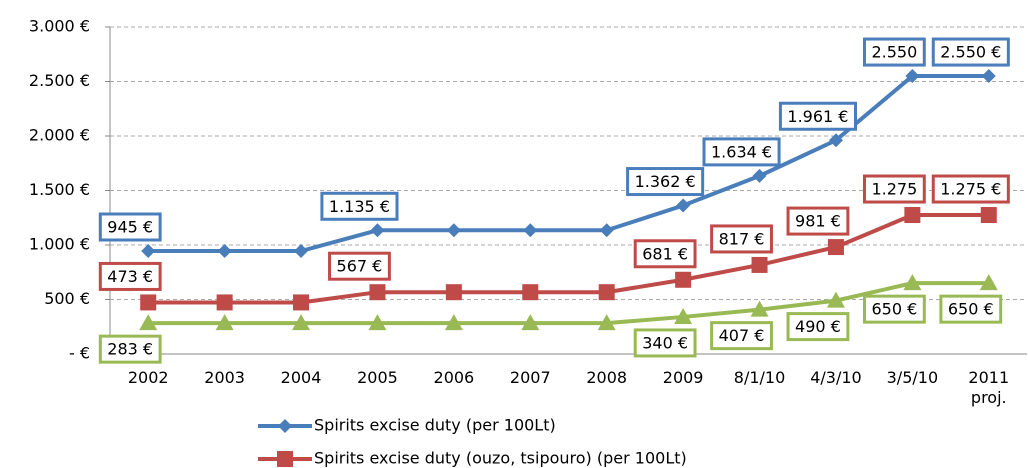 The image size is (1028, 468). I want to click on series-line, so click(568, 303).